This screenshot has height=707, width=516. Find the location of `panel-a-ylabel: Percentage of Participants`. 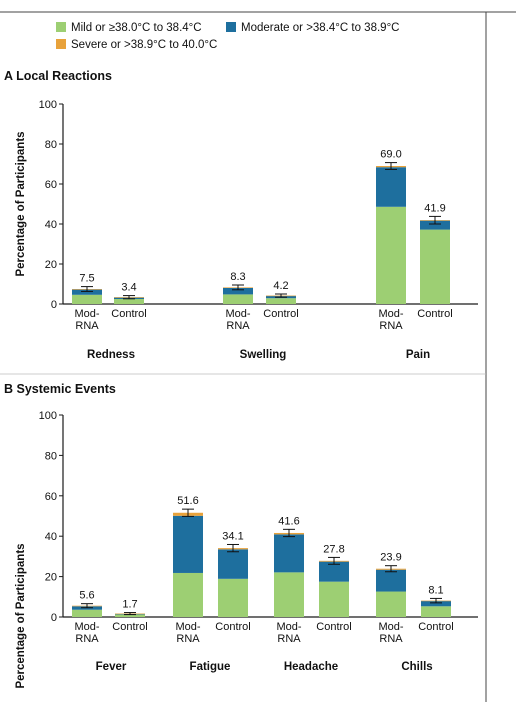

panel-a-ylabel: Percentage of Participants is located at coordinates (21, 203).